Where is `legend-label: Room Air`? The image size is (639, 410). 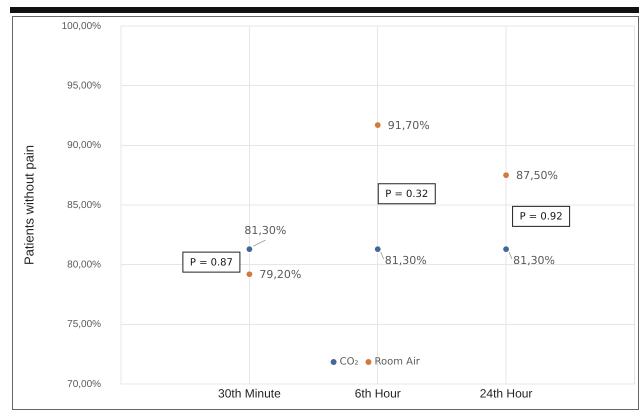
legend-label: Room Air is located at coordinates (397, 362).